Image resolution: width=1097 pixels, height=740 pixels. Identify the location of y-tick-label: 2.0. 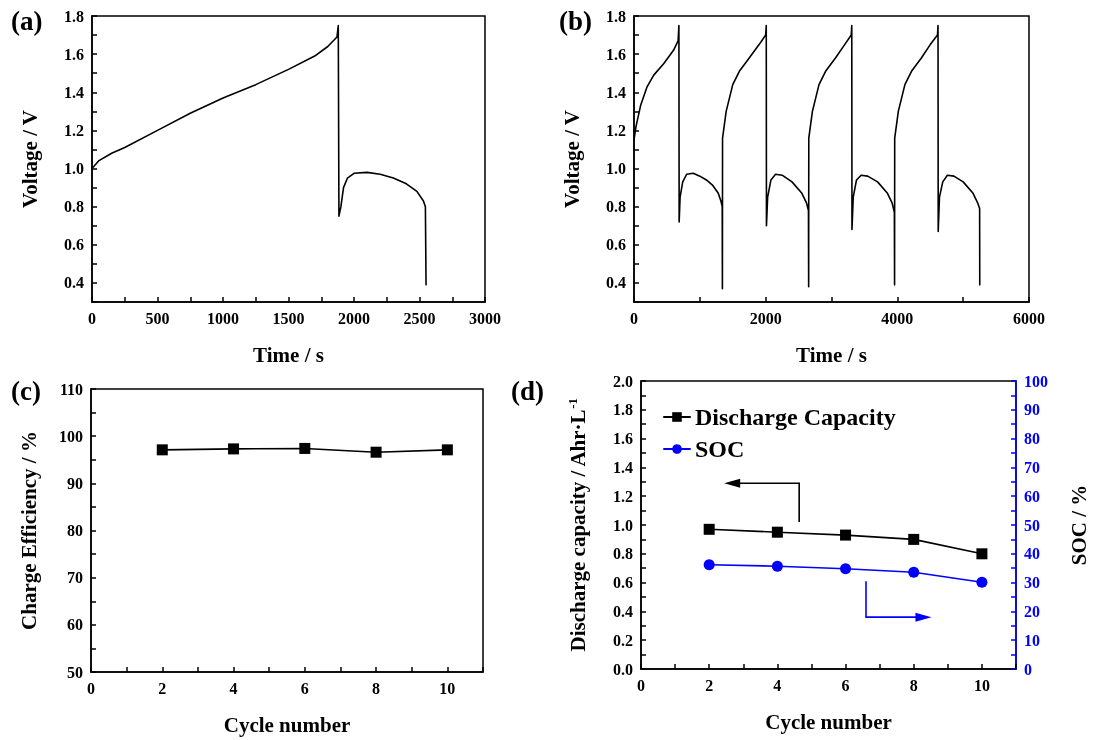
(623, 381).